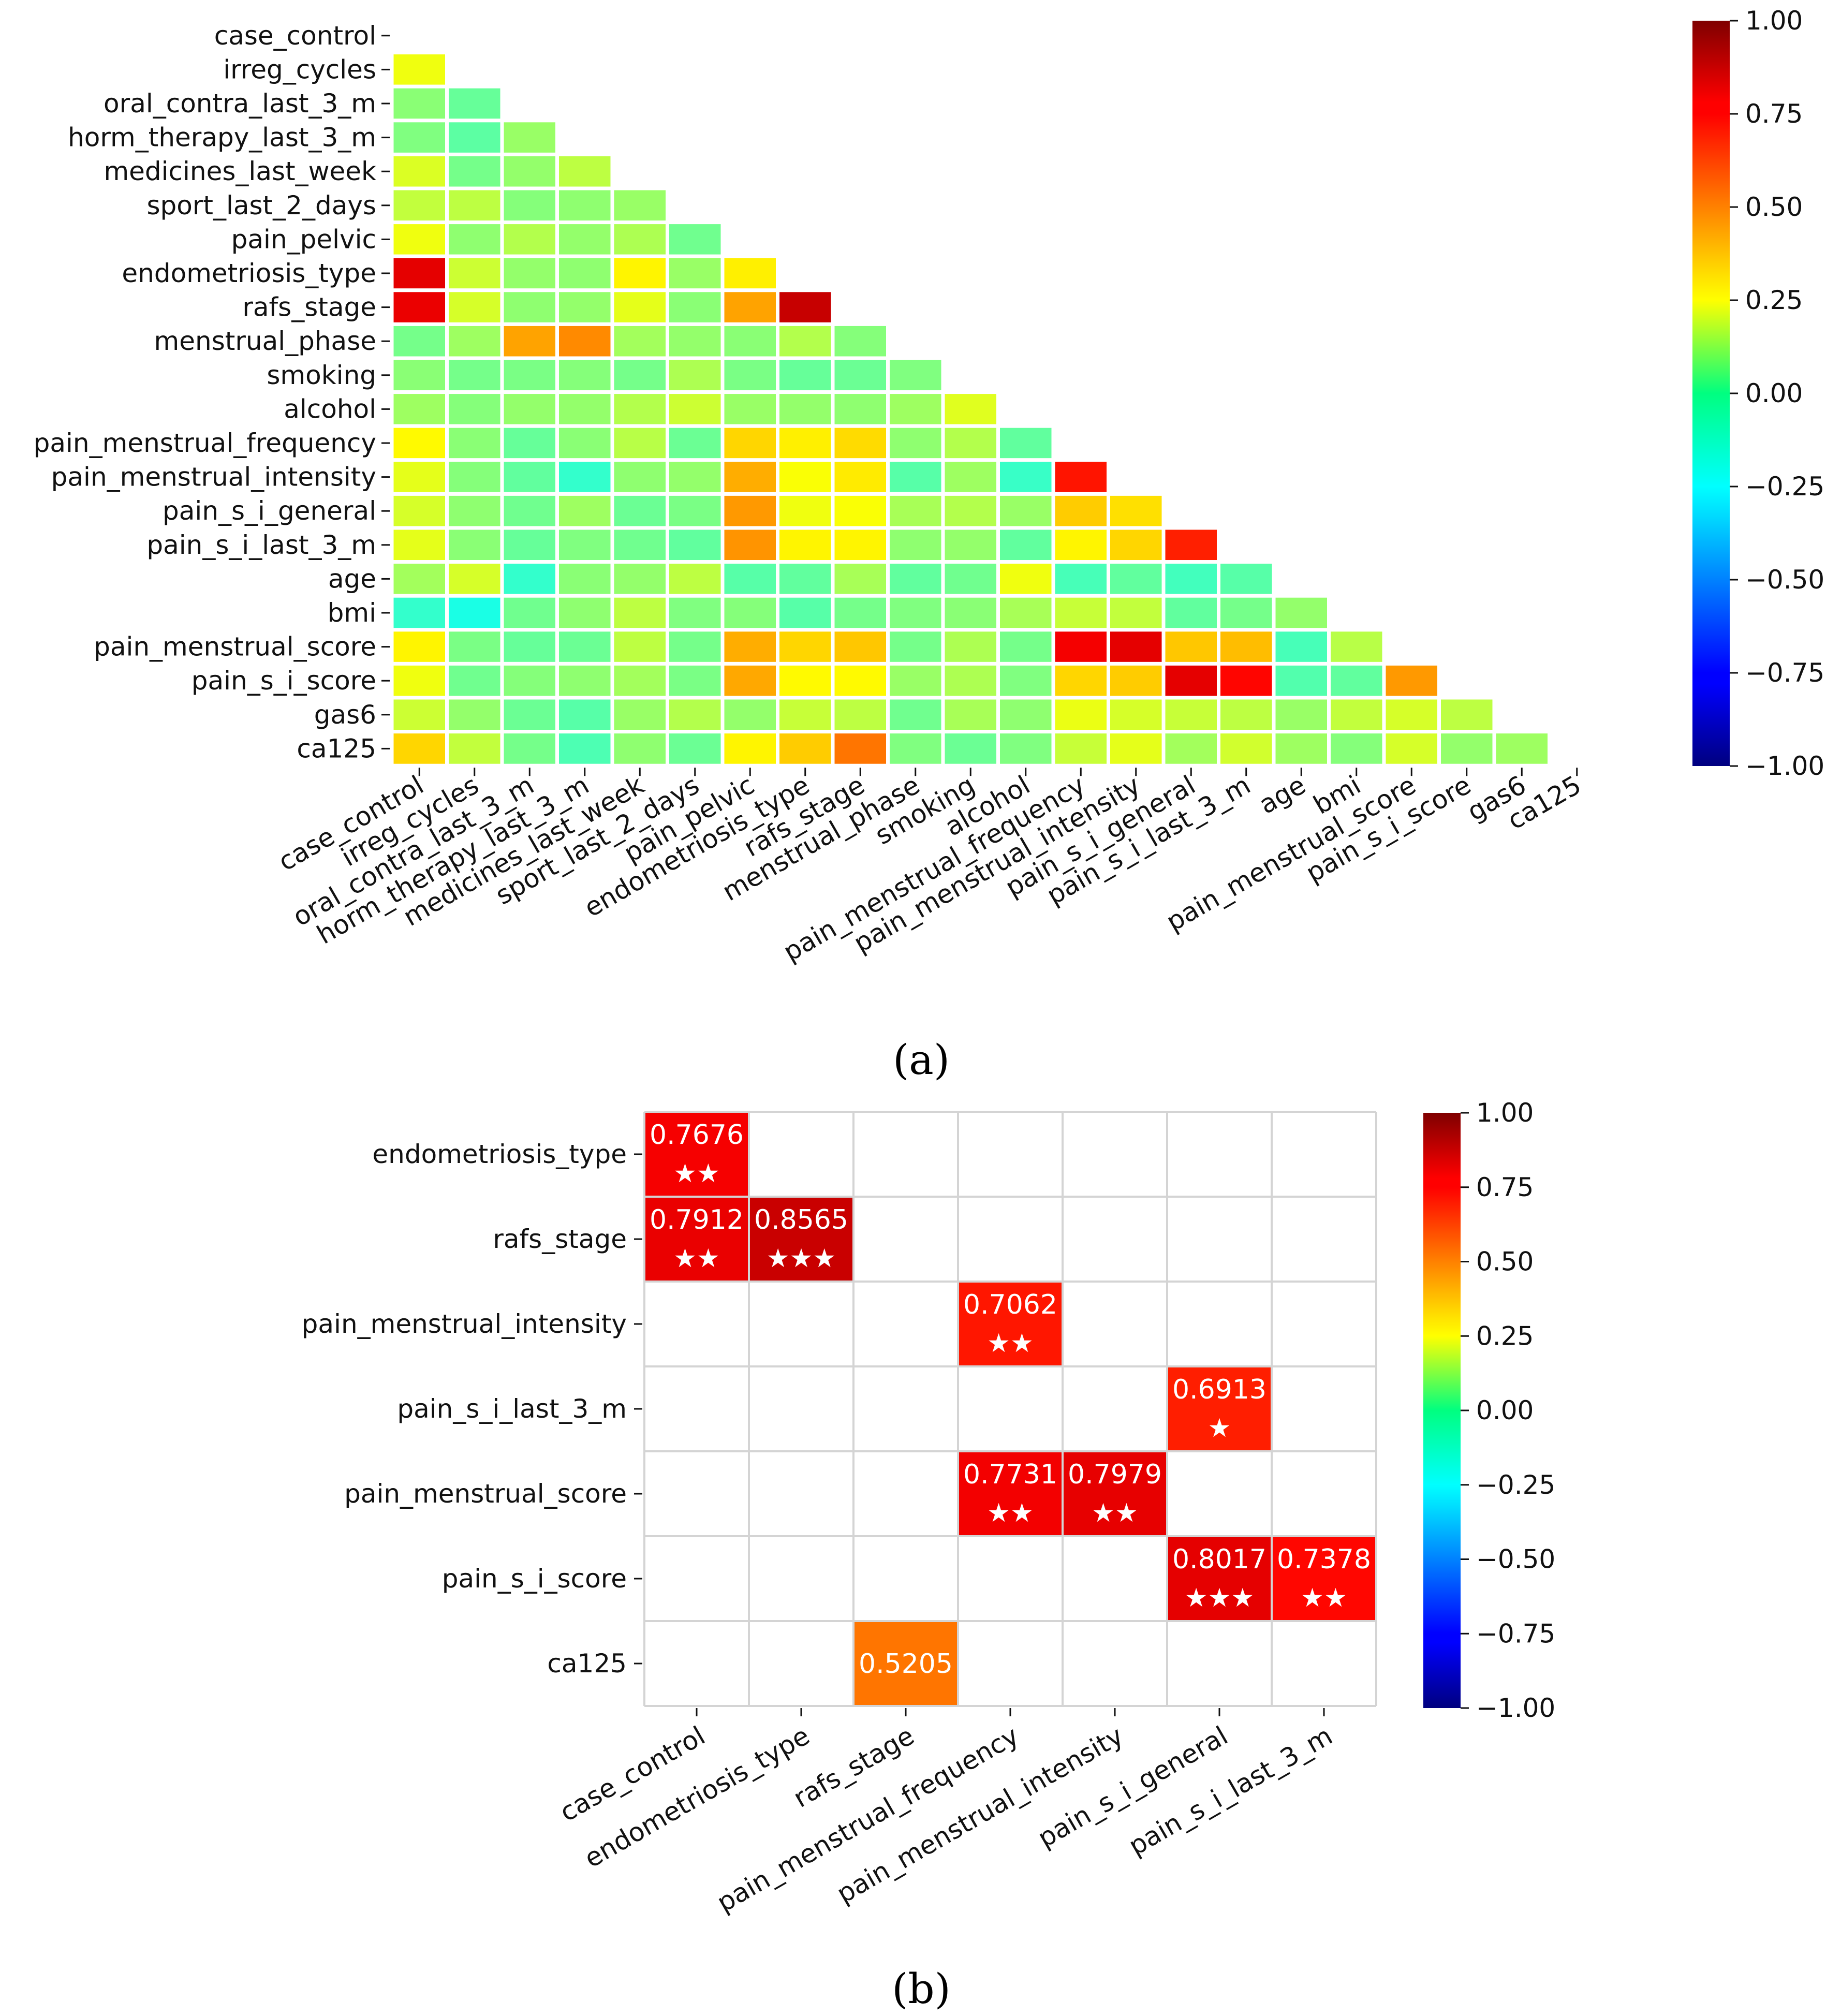 This screenshot has height=2016, width=1841. What do you see at coordinates (265, 341) in the screenshot?
I see `y-tick-label: menstrual_phase` at bounding box center [265, 341].